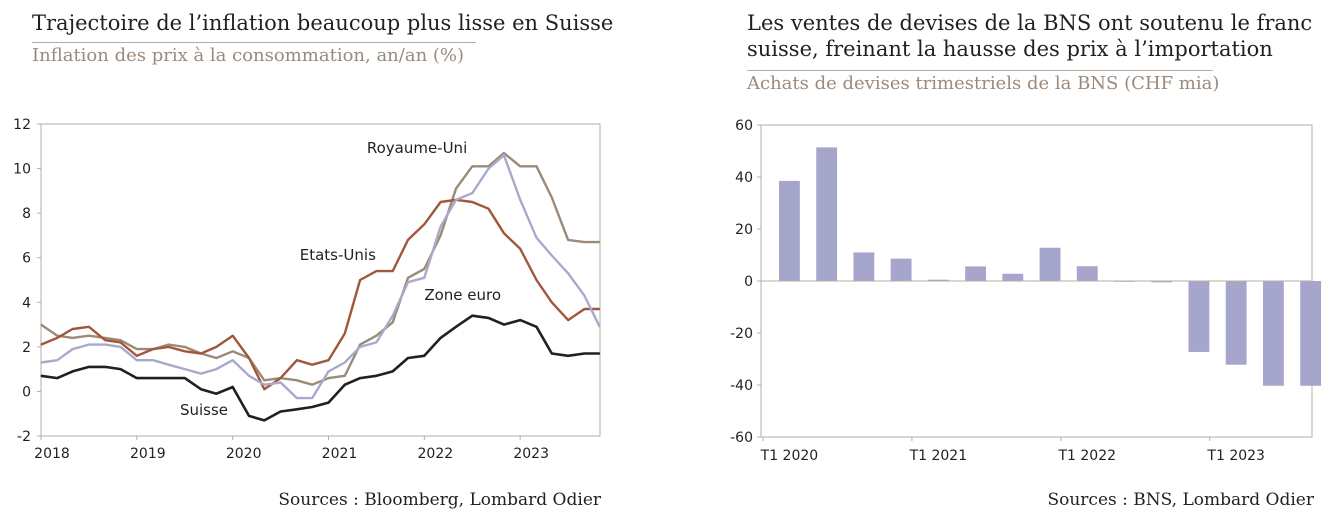 This screenshot has height=523, width=1329. I want to click on y-tick-label: 20, so click(744, 230).